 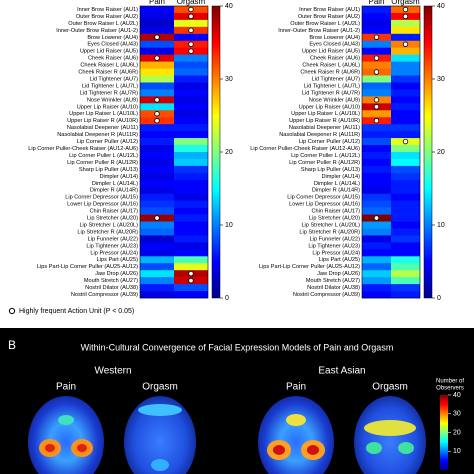 What do you see at coordinates (227, 298) in the screenshot?
I see `colorbar-tick-label: 0` at bounding box center [227, 298].